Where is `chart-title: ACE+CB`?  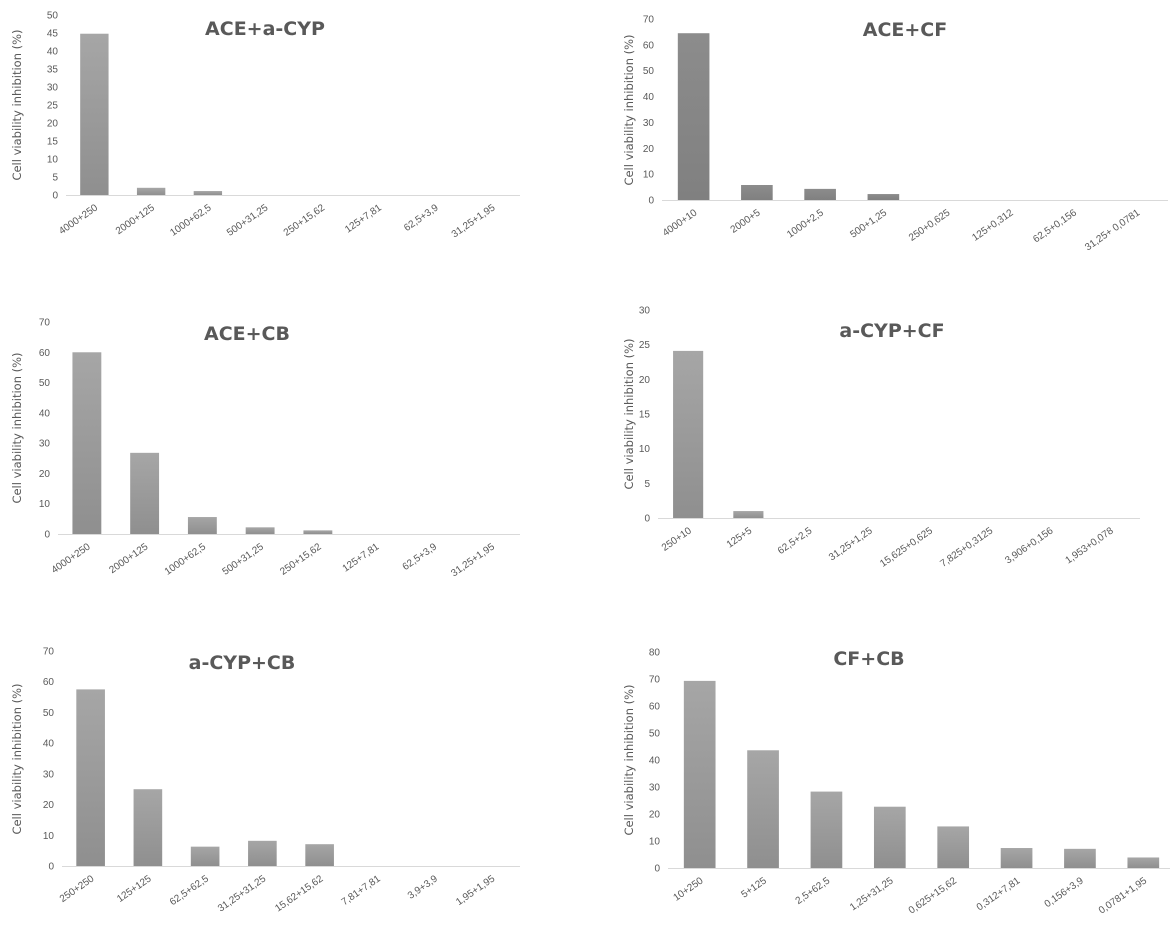 chart-title: ACE+CB is located at coordinates (247, 334).